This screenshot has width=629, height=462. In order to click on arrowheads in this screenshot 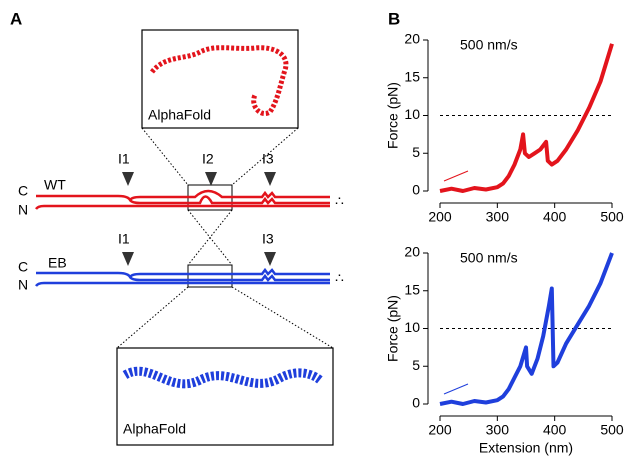, I will do `click(199, 219)`.